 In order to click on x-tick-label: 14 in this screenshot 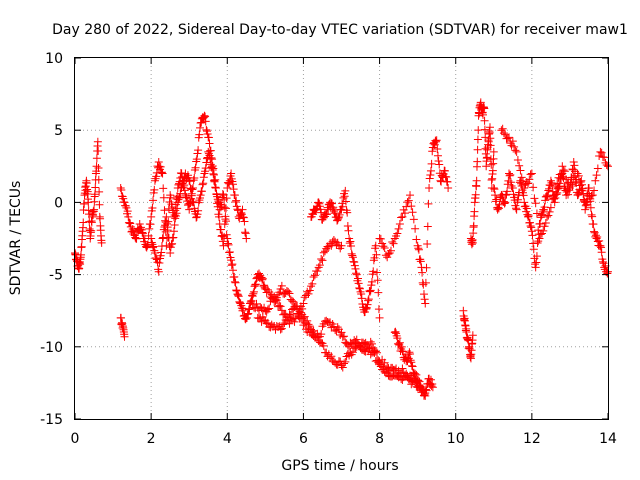, I will do `click(608, 439)`.